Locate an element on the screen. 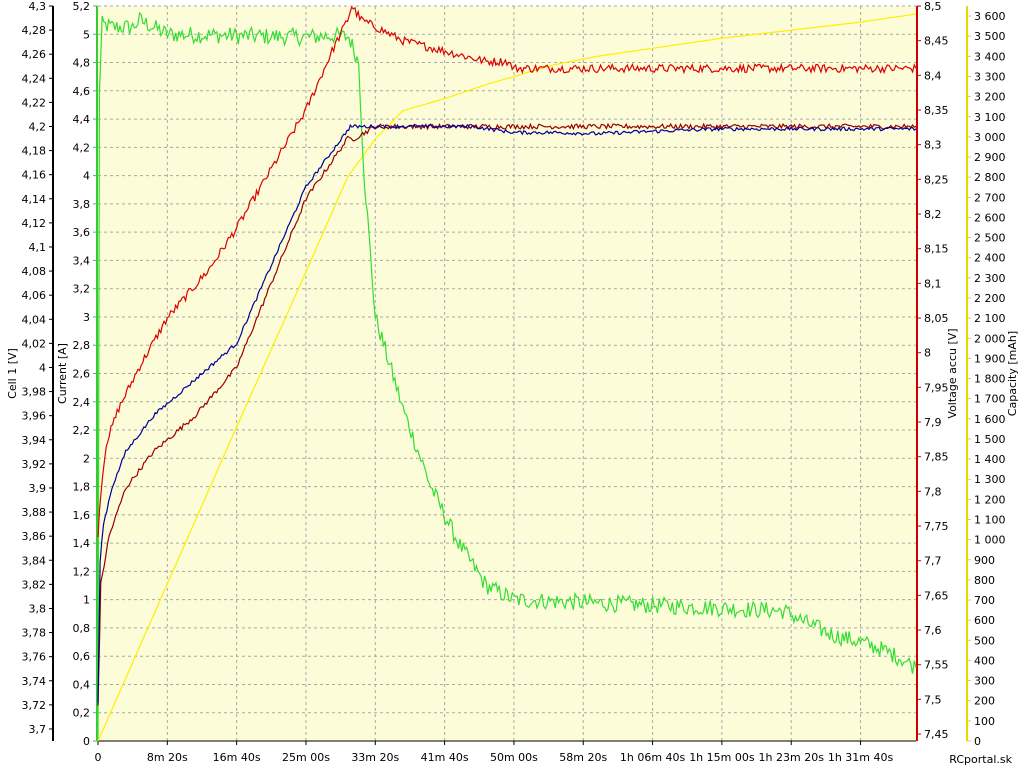 Image resolution: width=1024 pixels, height=768 pixels. cell-tick-label: 3,7 is located at coordinates (38, 729).